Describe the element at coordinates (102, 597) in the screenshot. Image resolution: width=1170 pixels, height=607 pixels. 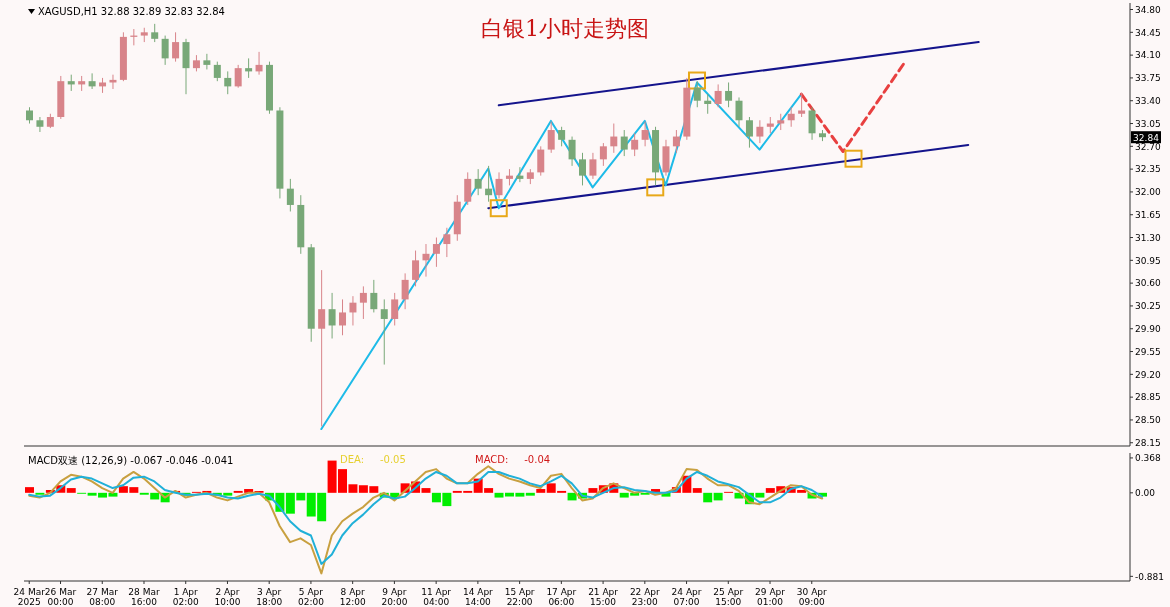
I see `x-tick-label: 27 Mar 08:00` at that location.